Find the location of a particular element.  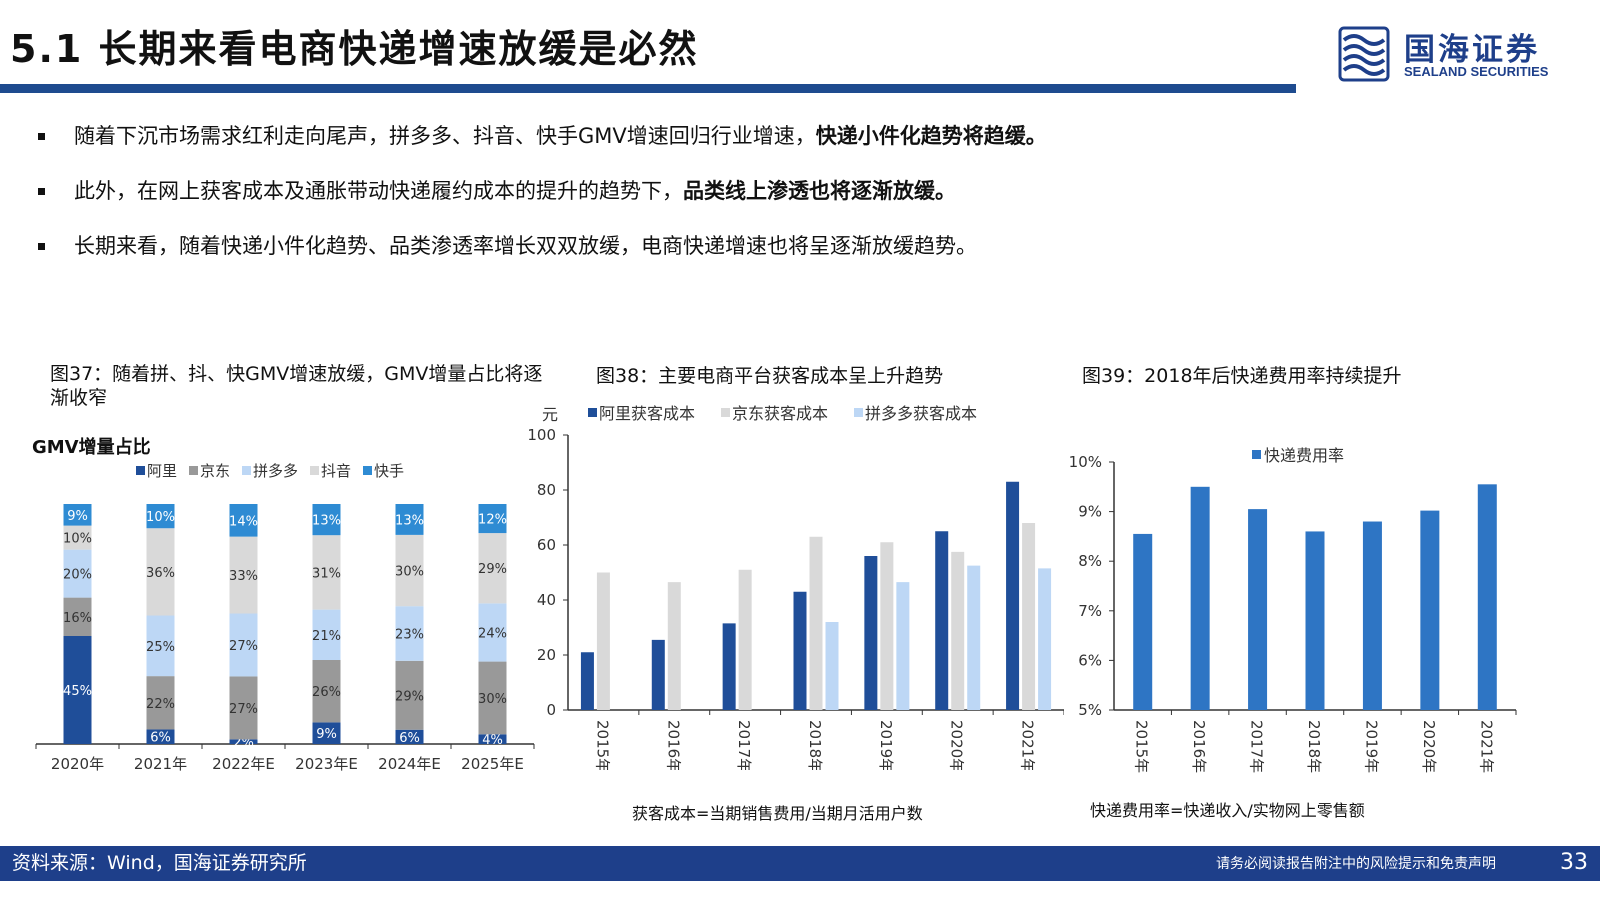

data-label: 27% is located at coordinates (243, 646).